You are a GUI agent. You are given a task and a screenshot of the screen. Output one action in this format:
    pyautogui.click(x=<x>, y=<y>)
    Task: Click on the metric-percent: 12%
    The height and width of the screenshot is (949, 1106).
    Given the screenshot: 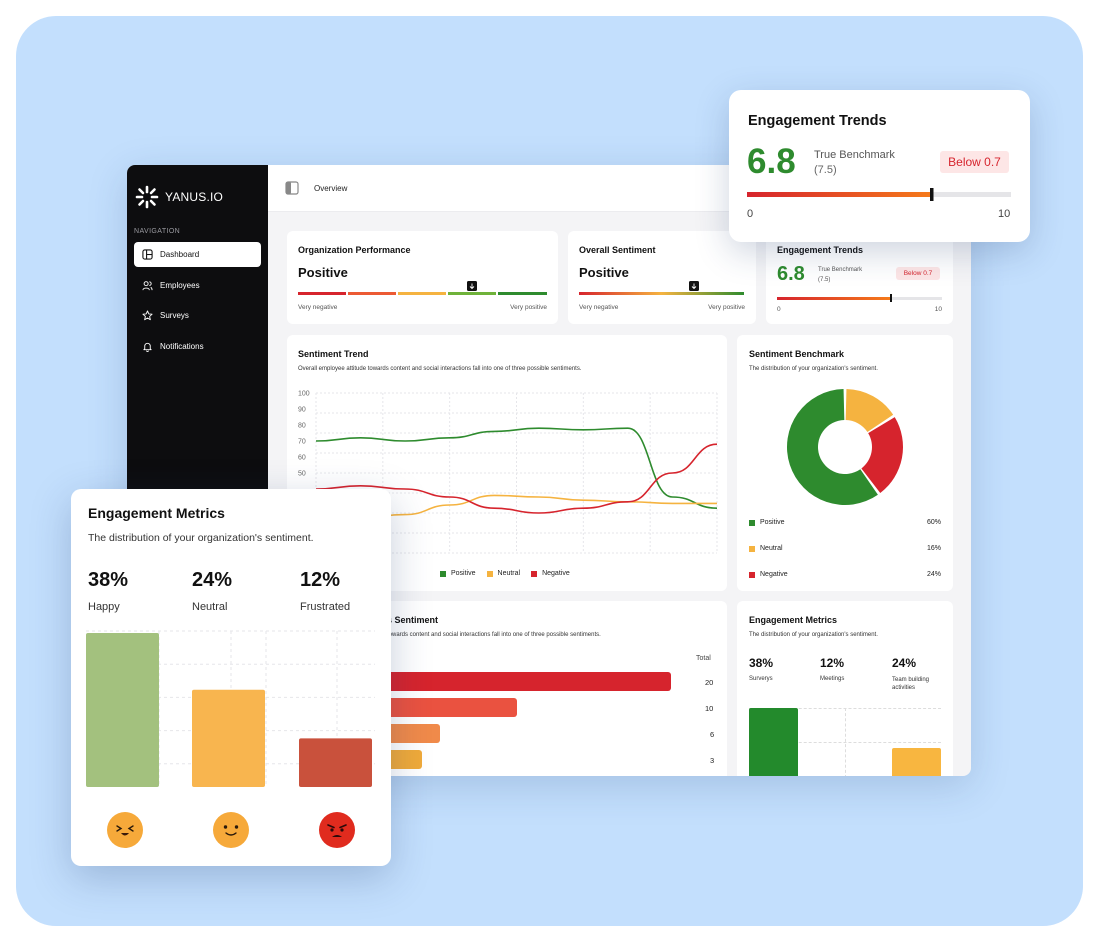 What is the action you would take?
    pyautogui.click(x=320, y=580)
    